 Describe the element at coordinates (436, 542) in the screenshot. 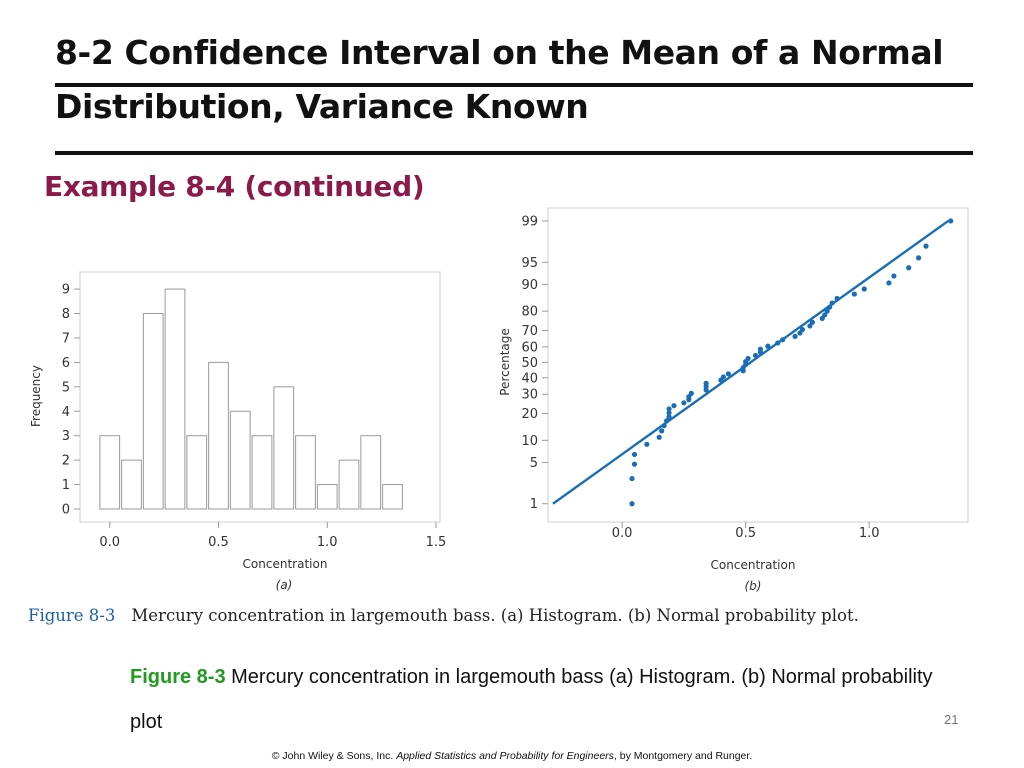

I see `histogram-x-tick-label: 1.5` at that location.